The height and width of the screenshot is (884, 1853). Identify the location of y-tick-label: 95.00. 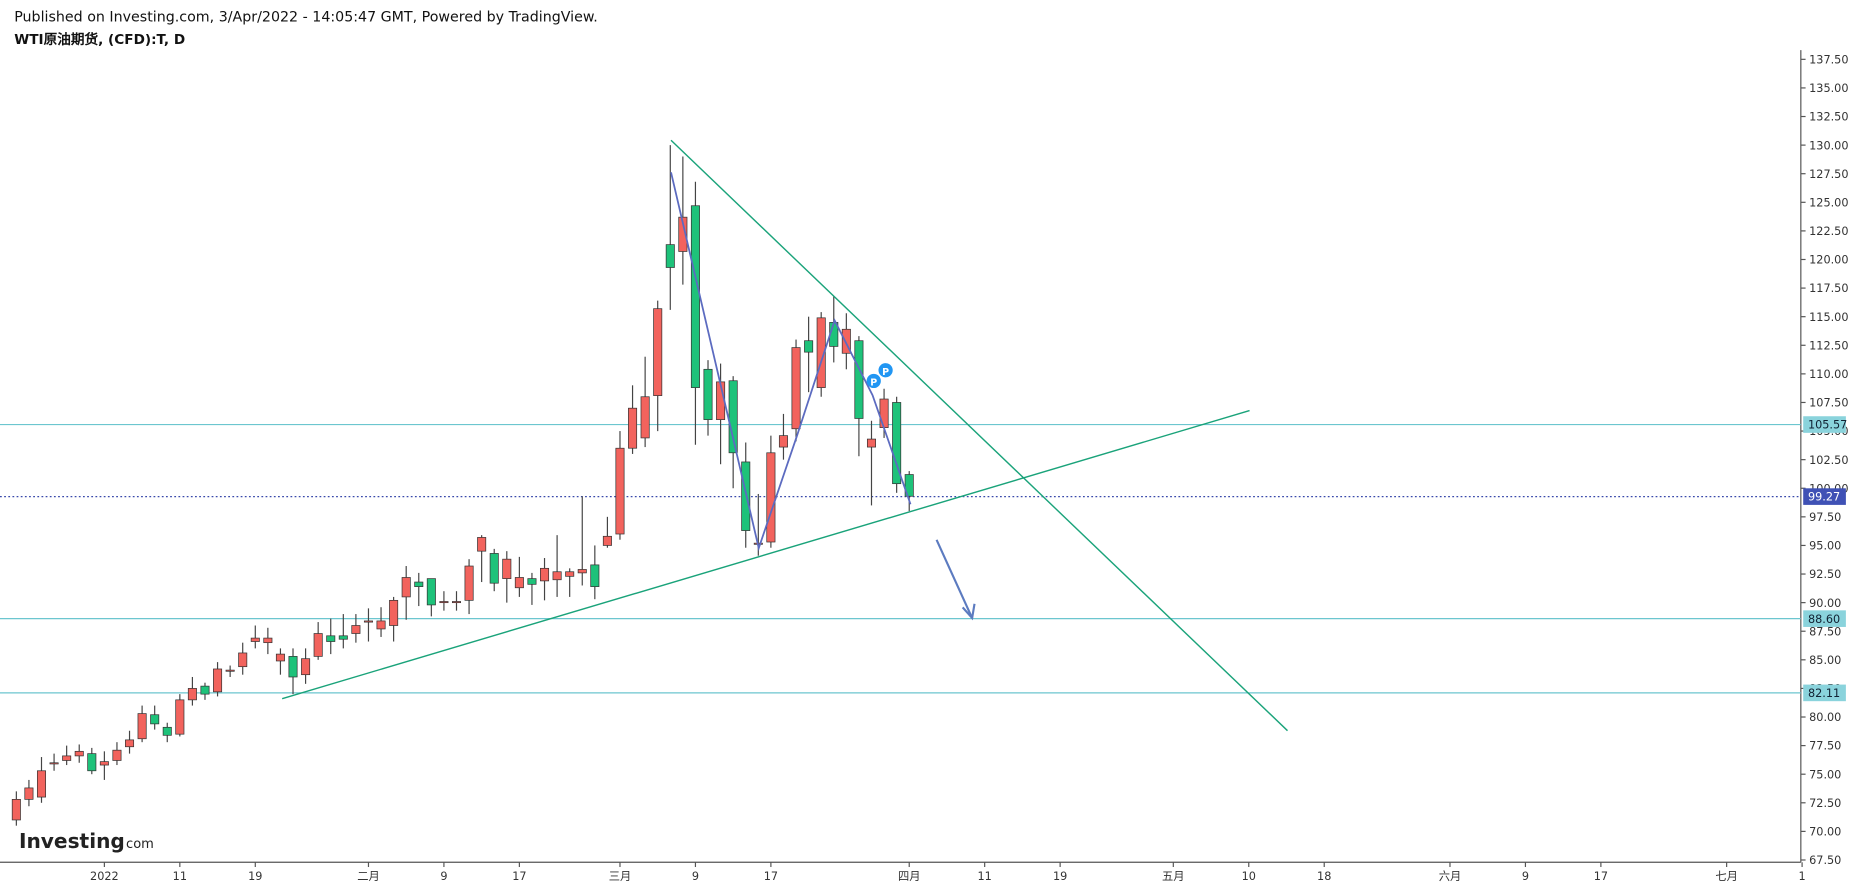
(1825, 546).